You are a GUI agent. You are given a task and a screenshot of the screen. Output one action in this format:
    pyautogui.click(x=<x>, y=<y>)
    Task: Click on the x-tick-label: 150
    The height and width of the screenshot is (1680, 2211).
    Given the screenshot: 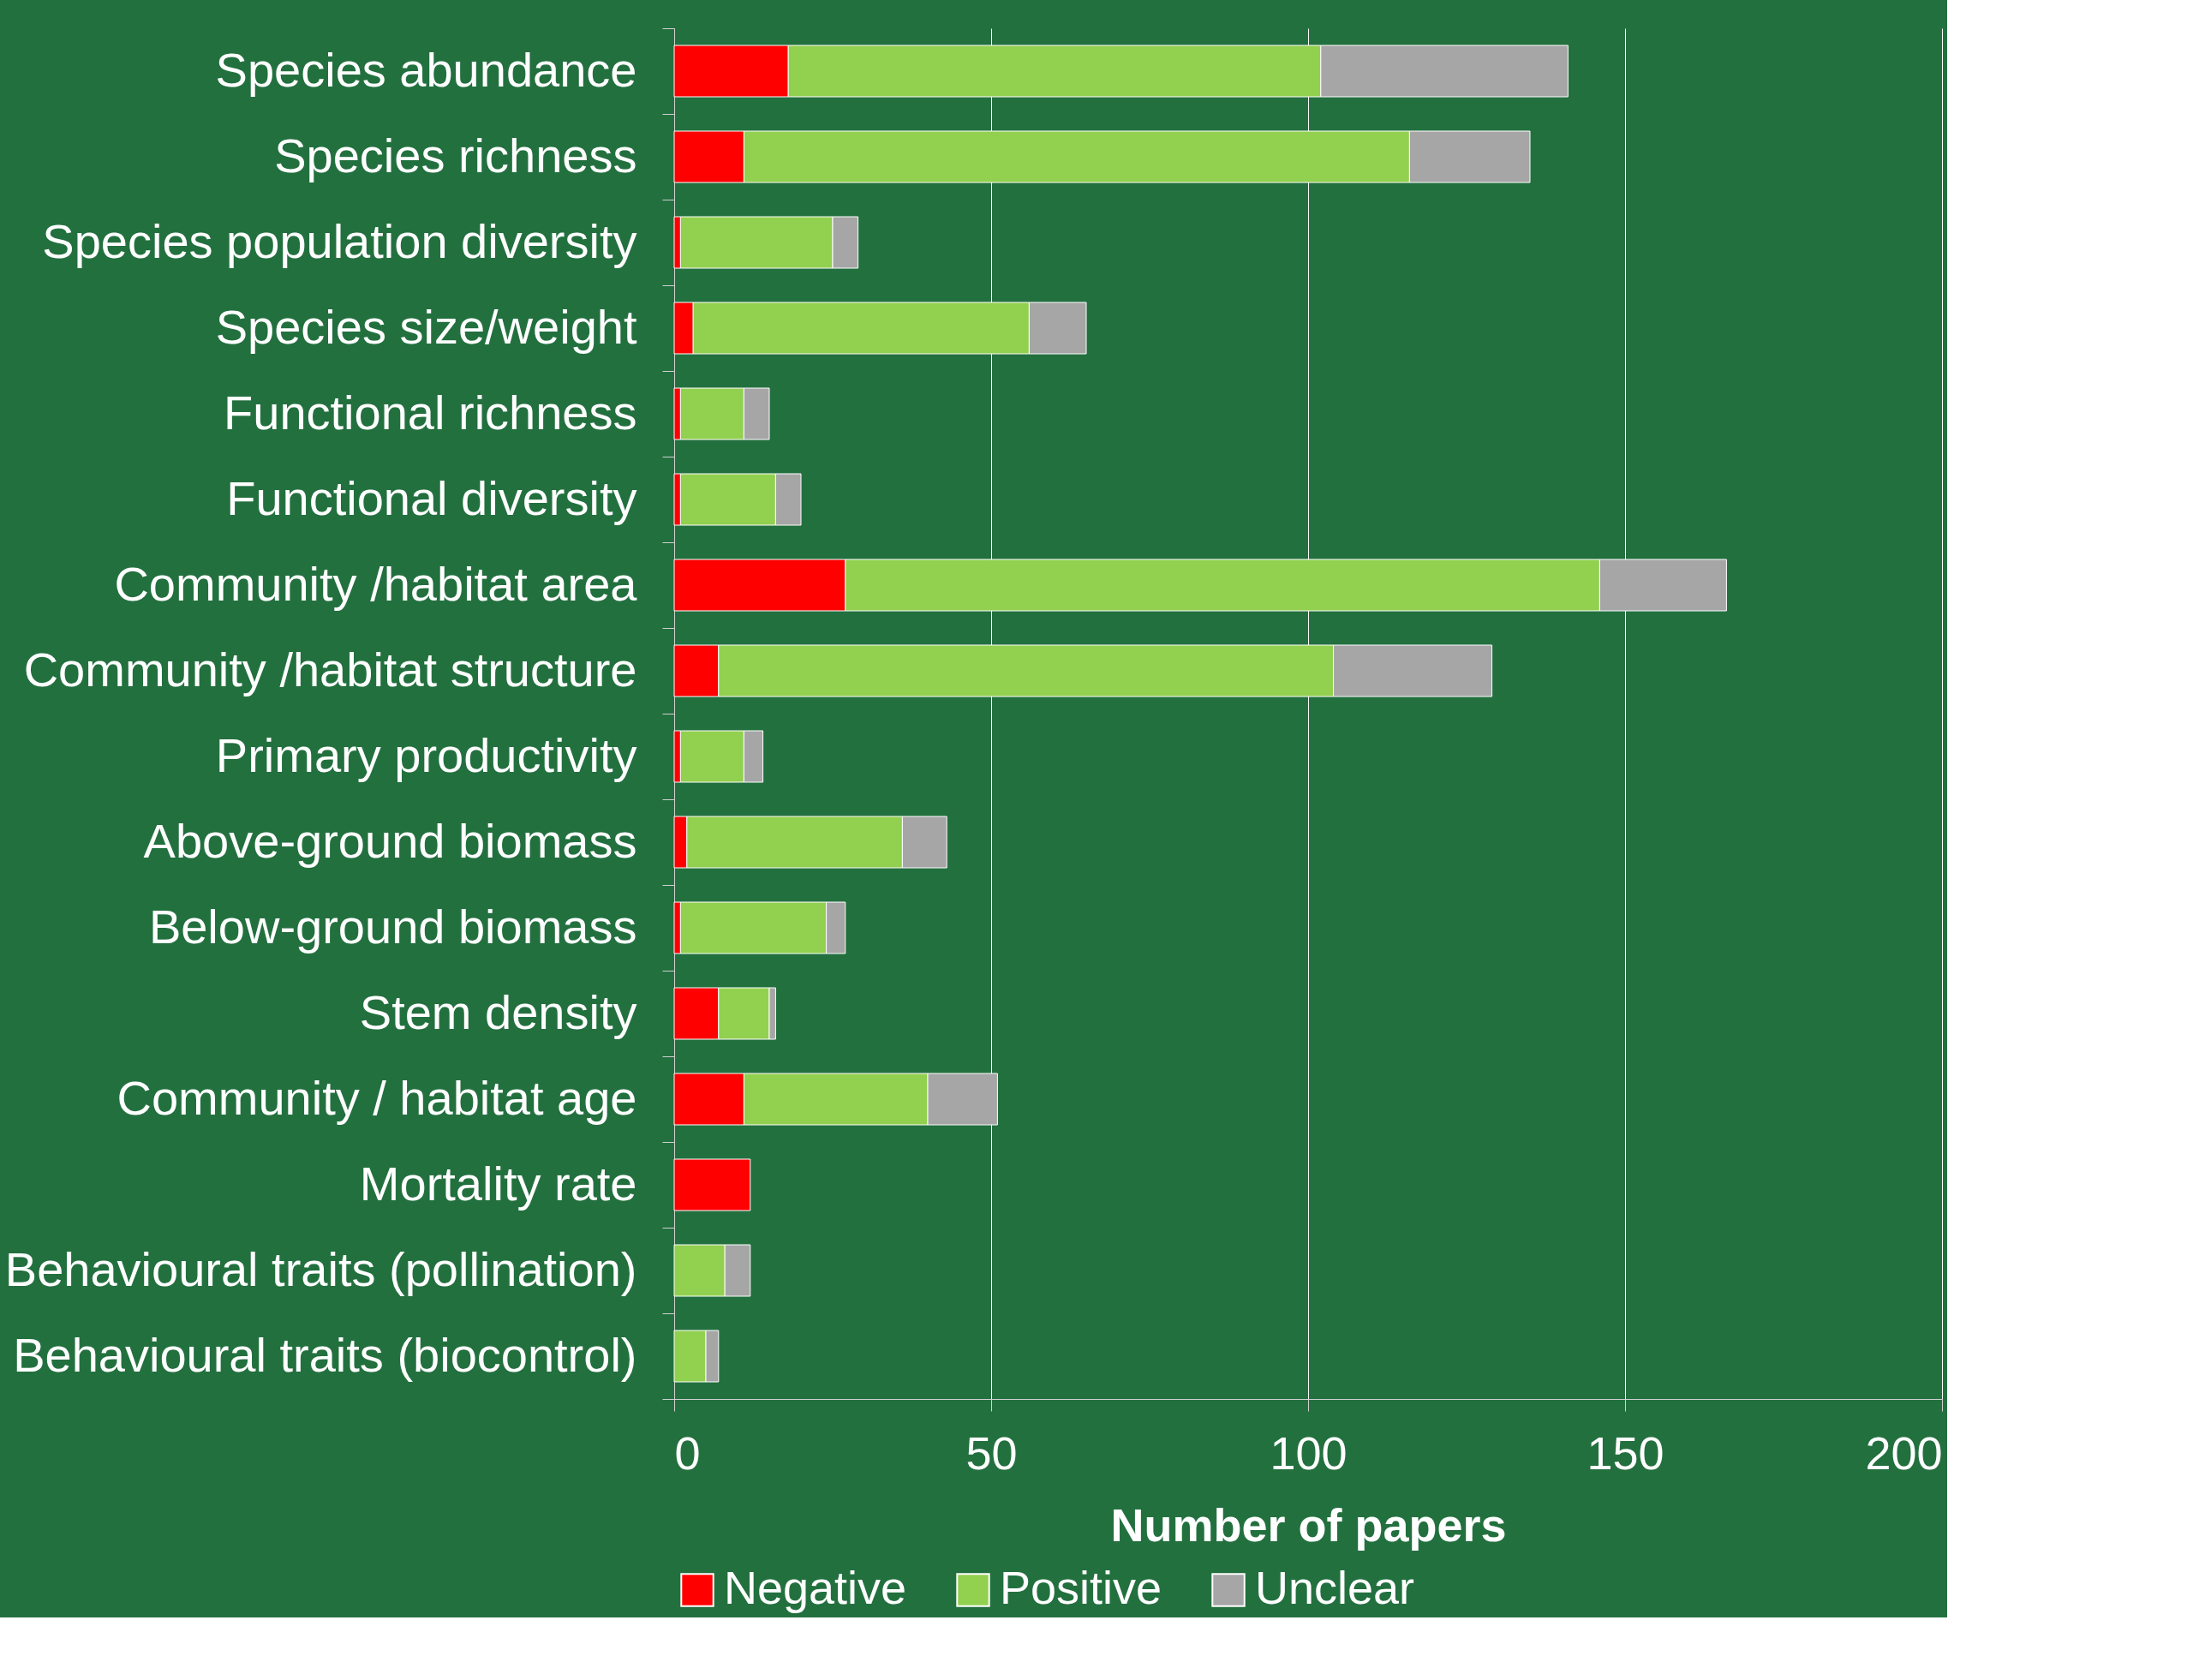 What is the action you would take?
    pyautogui.click(x=1625, y=1452)
    